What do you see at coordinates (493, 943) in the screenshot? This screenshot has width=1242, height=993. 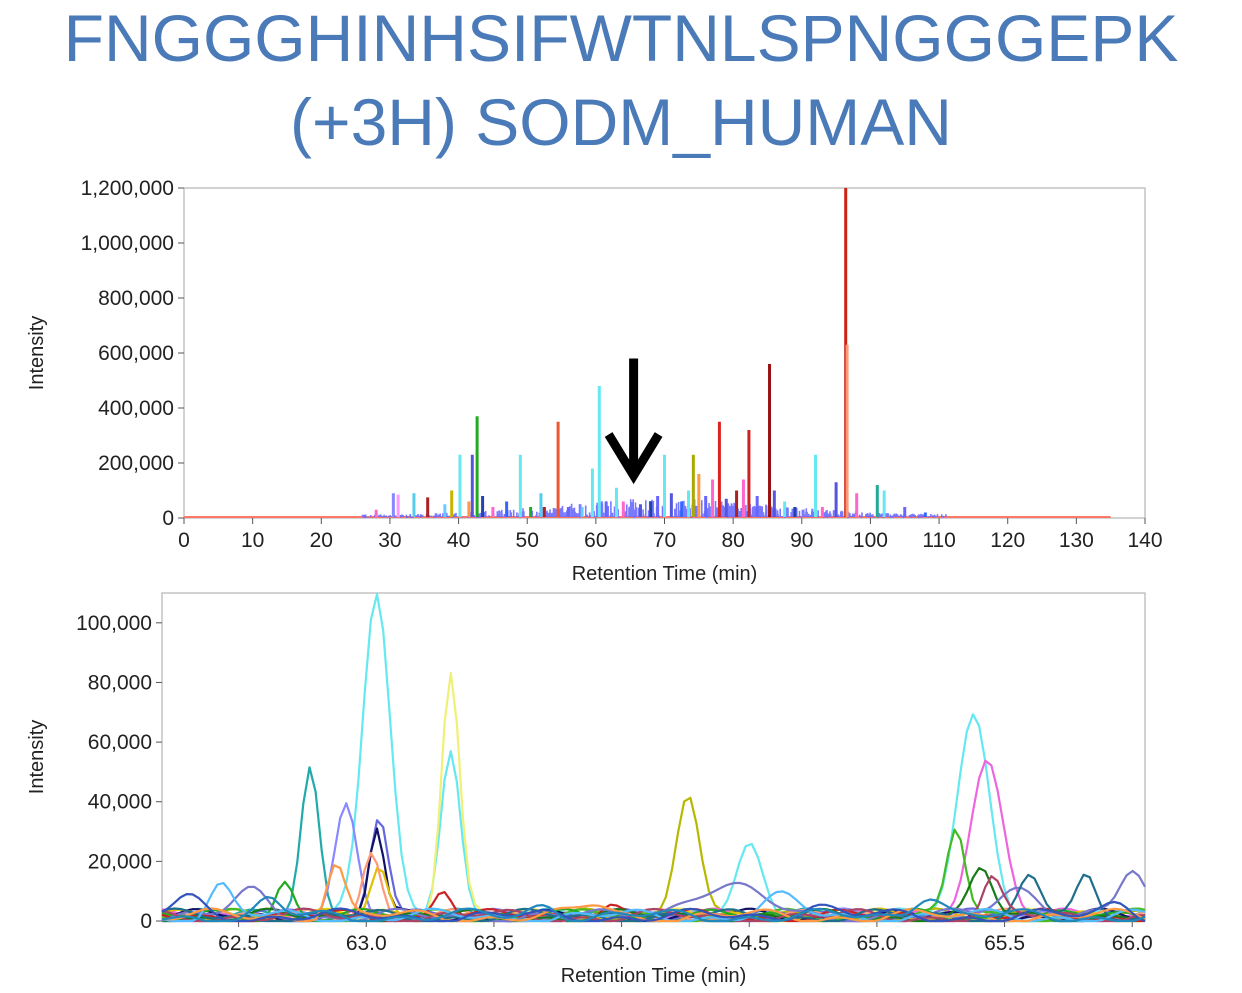 I see `x-tick-label: 63.5` at bounding box center [493, 943].